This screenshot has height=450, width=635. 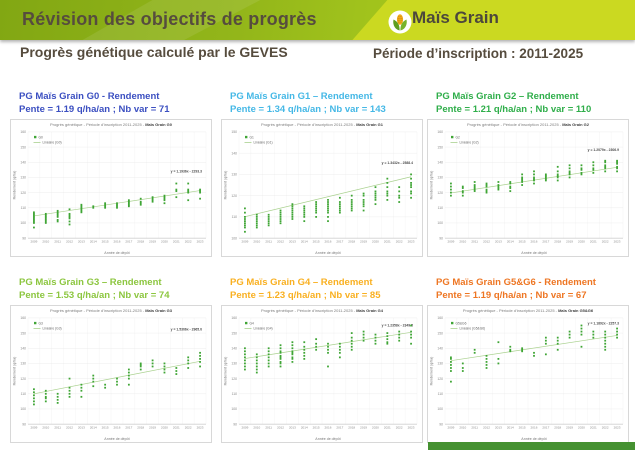 What do you see at coordinates (176, 242) in the screenshot?
I see `svg-text: 2021` at bounding box center [176, 242].